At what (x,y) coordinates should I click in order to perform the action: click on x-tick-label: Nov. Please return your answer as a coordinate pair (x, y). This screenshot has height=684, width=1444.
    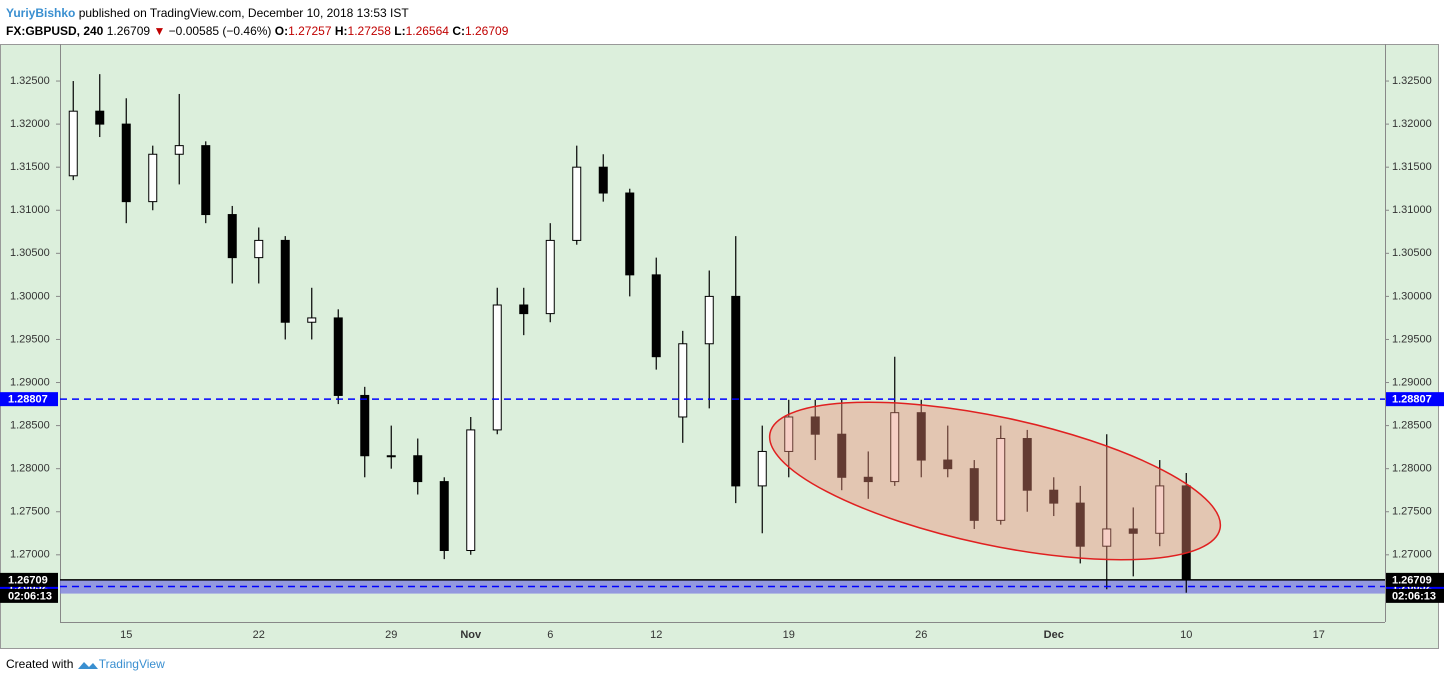
    Looking at the image, I should click on (471, 635).